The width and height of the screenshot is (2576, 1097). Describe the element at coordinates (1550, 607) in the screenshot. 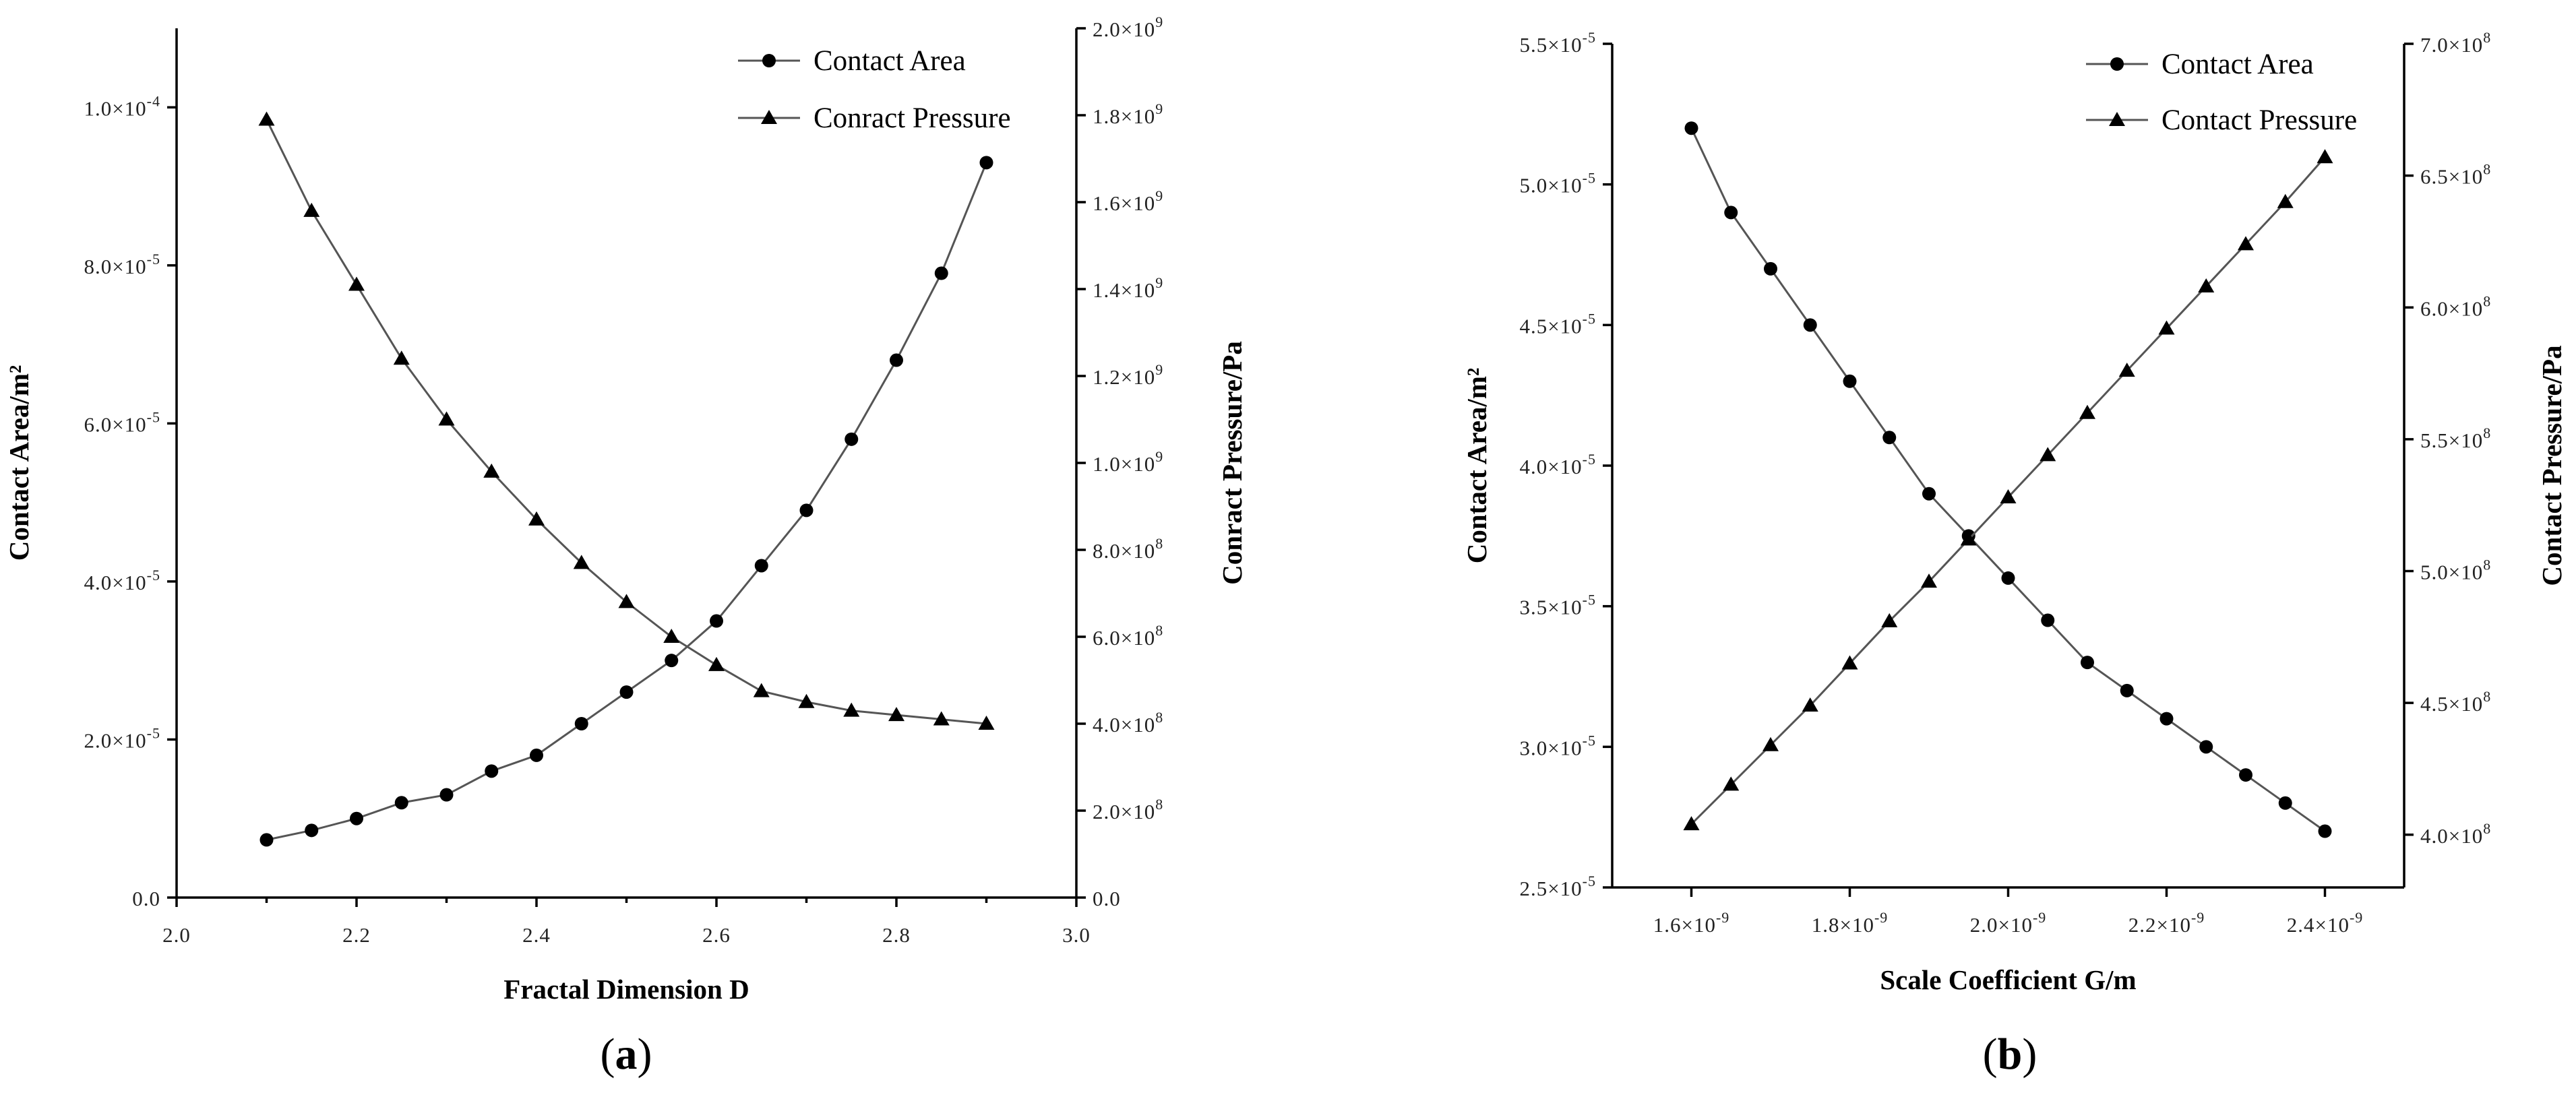

I see `y-tick-label-mantissa: 3.5×10` at that location.